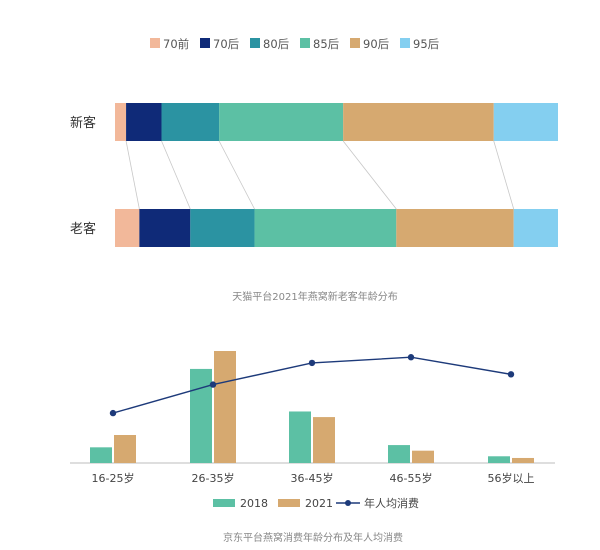 The image size is (600, 550). Describe the element at coordinates (313, 537) in the screenshot. I see `bottom-chart-caption: 京东平台燕窝消费年龄分布及年人均消费` at that location.